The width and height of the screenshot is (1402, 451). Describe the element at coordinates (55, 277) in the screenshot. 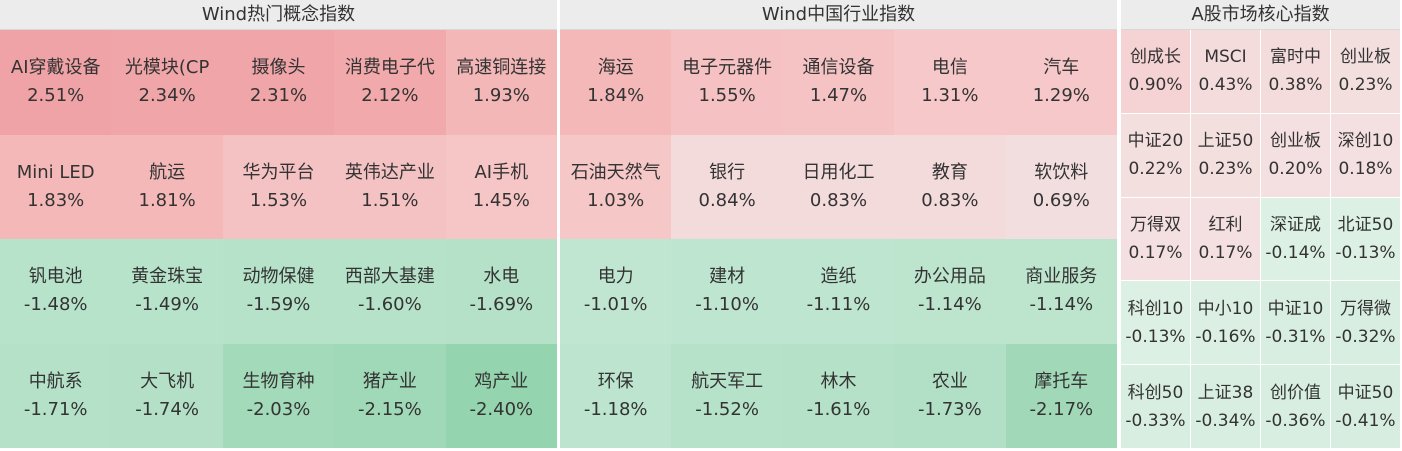

I see `index-name: 钒电池` at that location.